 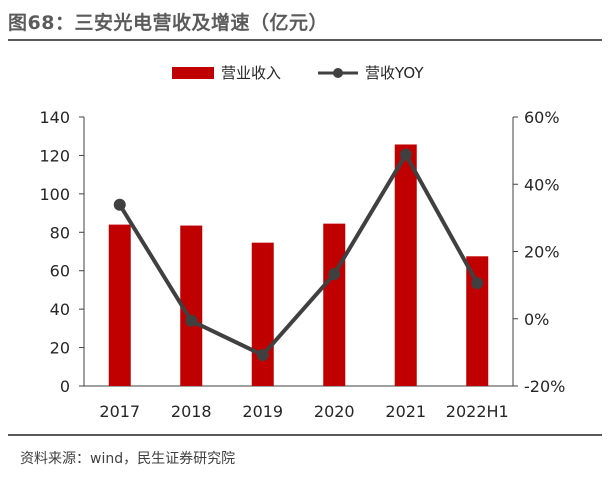 I want to click on bar-2019, so click(x=262, y=314).